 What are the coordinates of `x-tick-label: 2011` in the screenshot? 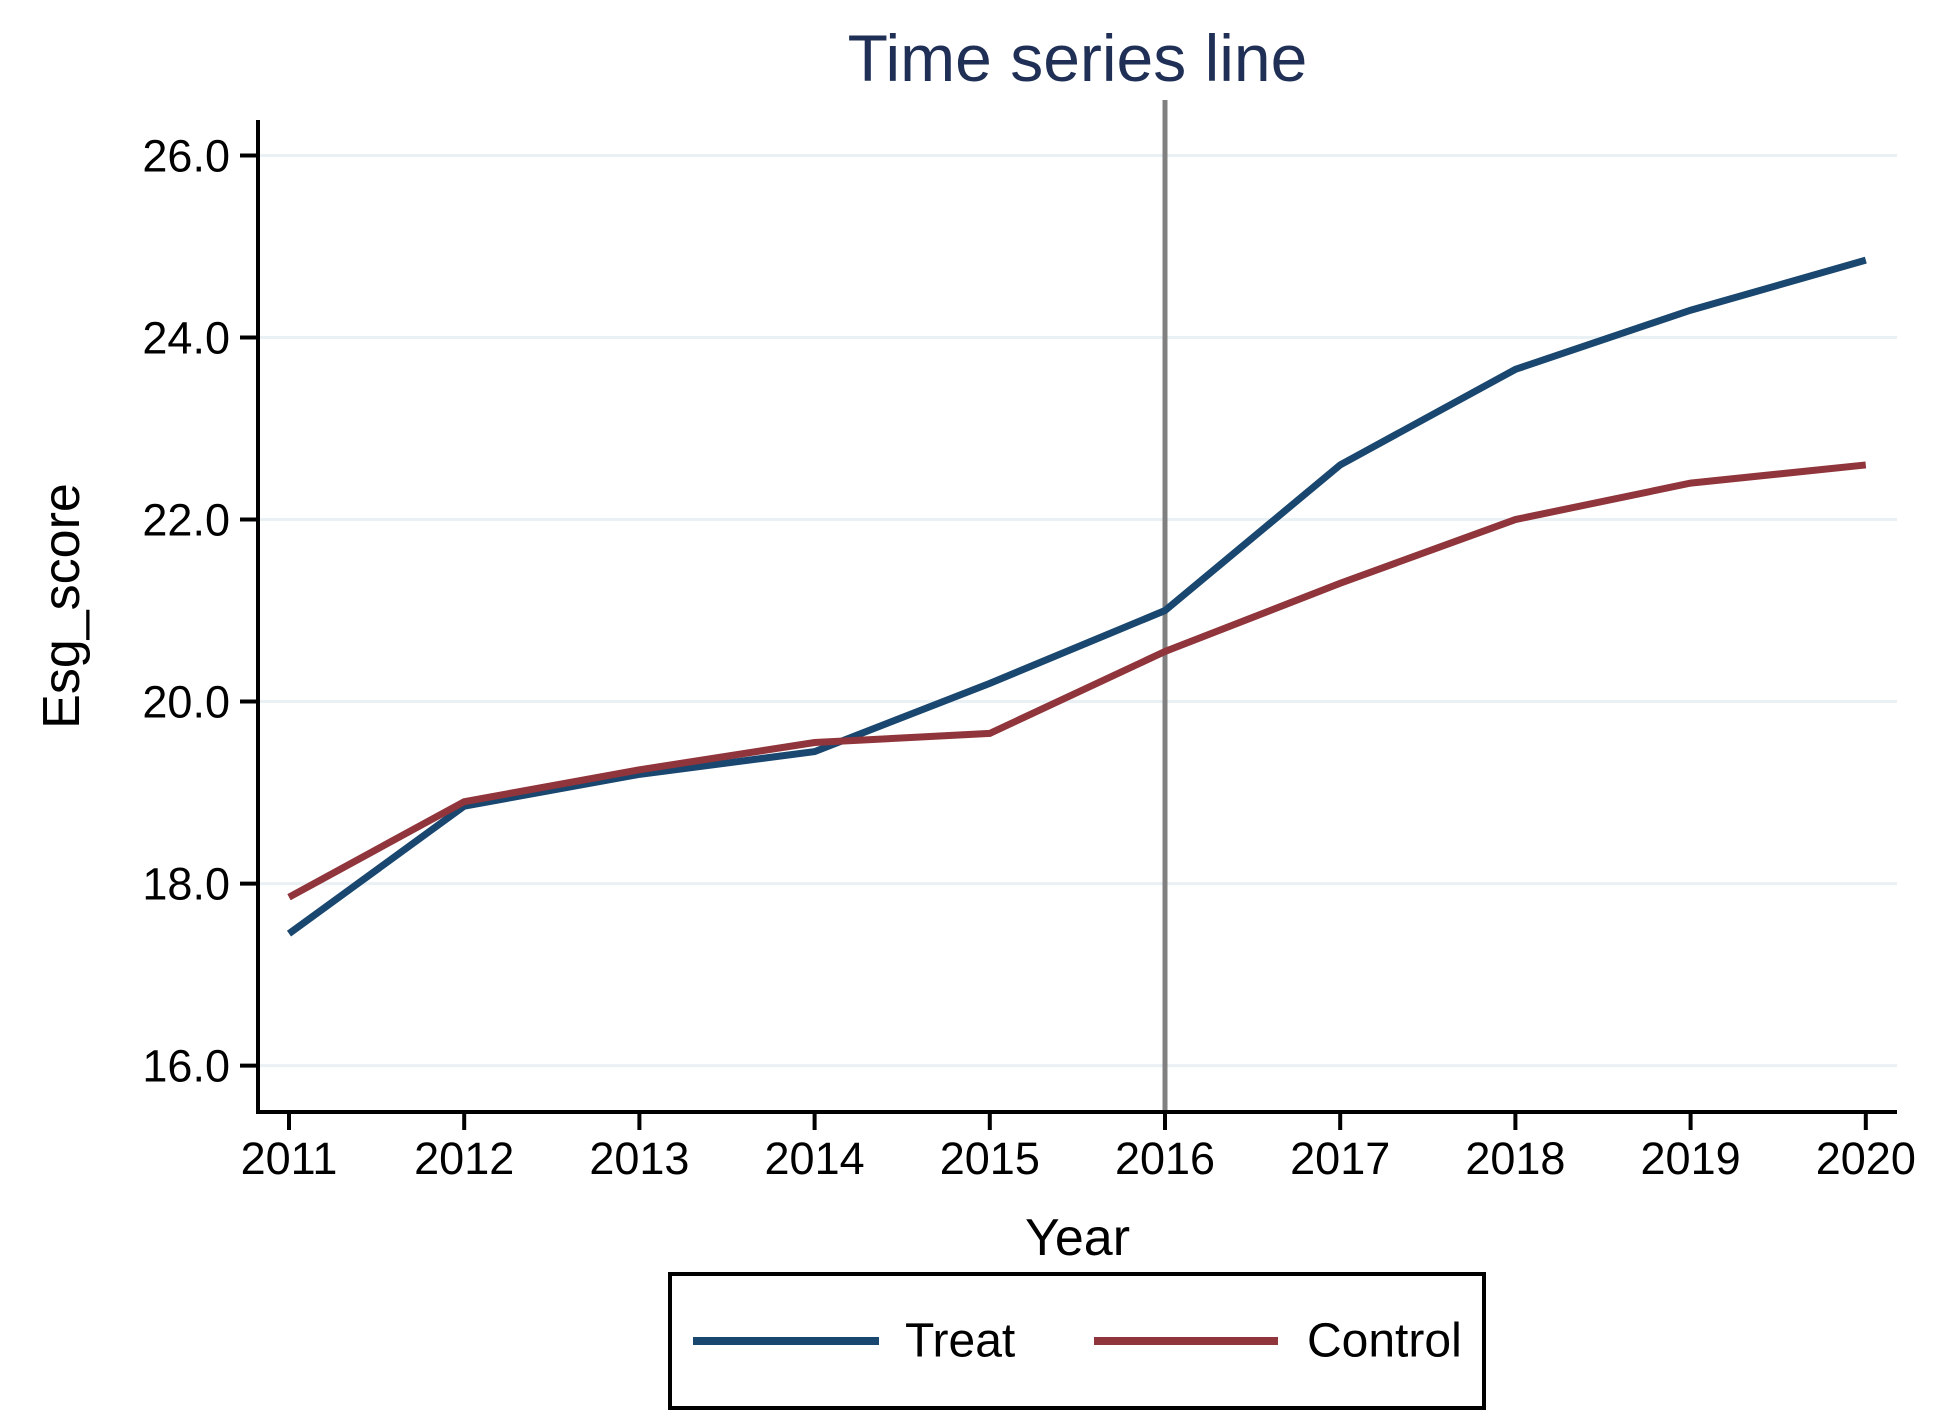 It's located at (289, 1158).